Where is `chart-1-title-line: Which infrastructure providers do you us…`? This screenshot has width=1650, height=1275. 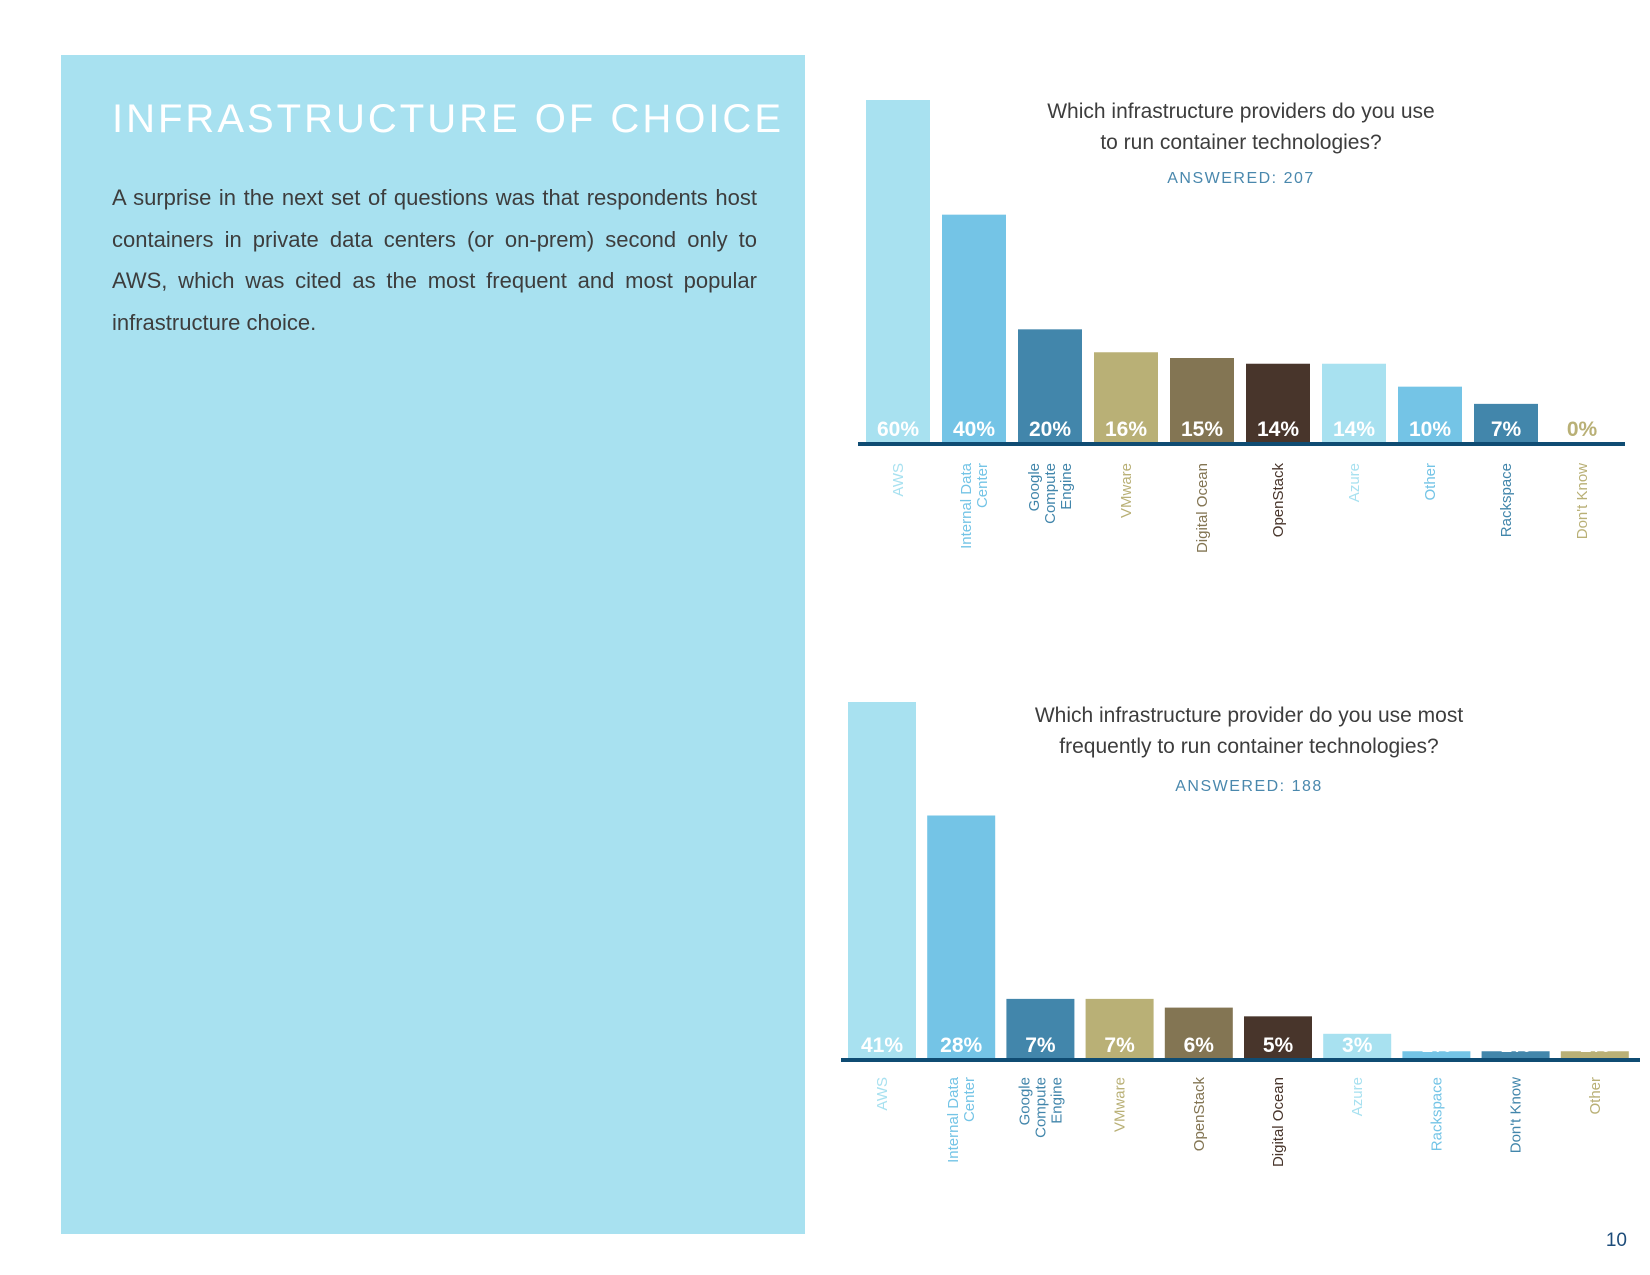 chart-1-title-line: Which infrastructure providers do you us… is located at coordinates (1241, 111).